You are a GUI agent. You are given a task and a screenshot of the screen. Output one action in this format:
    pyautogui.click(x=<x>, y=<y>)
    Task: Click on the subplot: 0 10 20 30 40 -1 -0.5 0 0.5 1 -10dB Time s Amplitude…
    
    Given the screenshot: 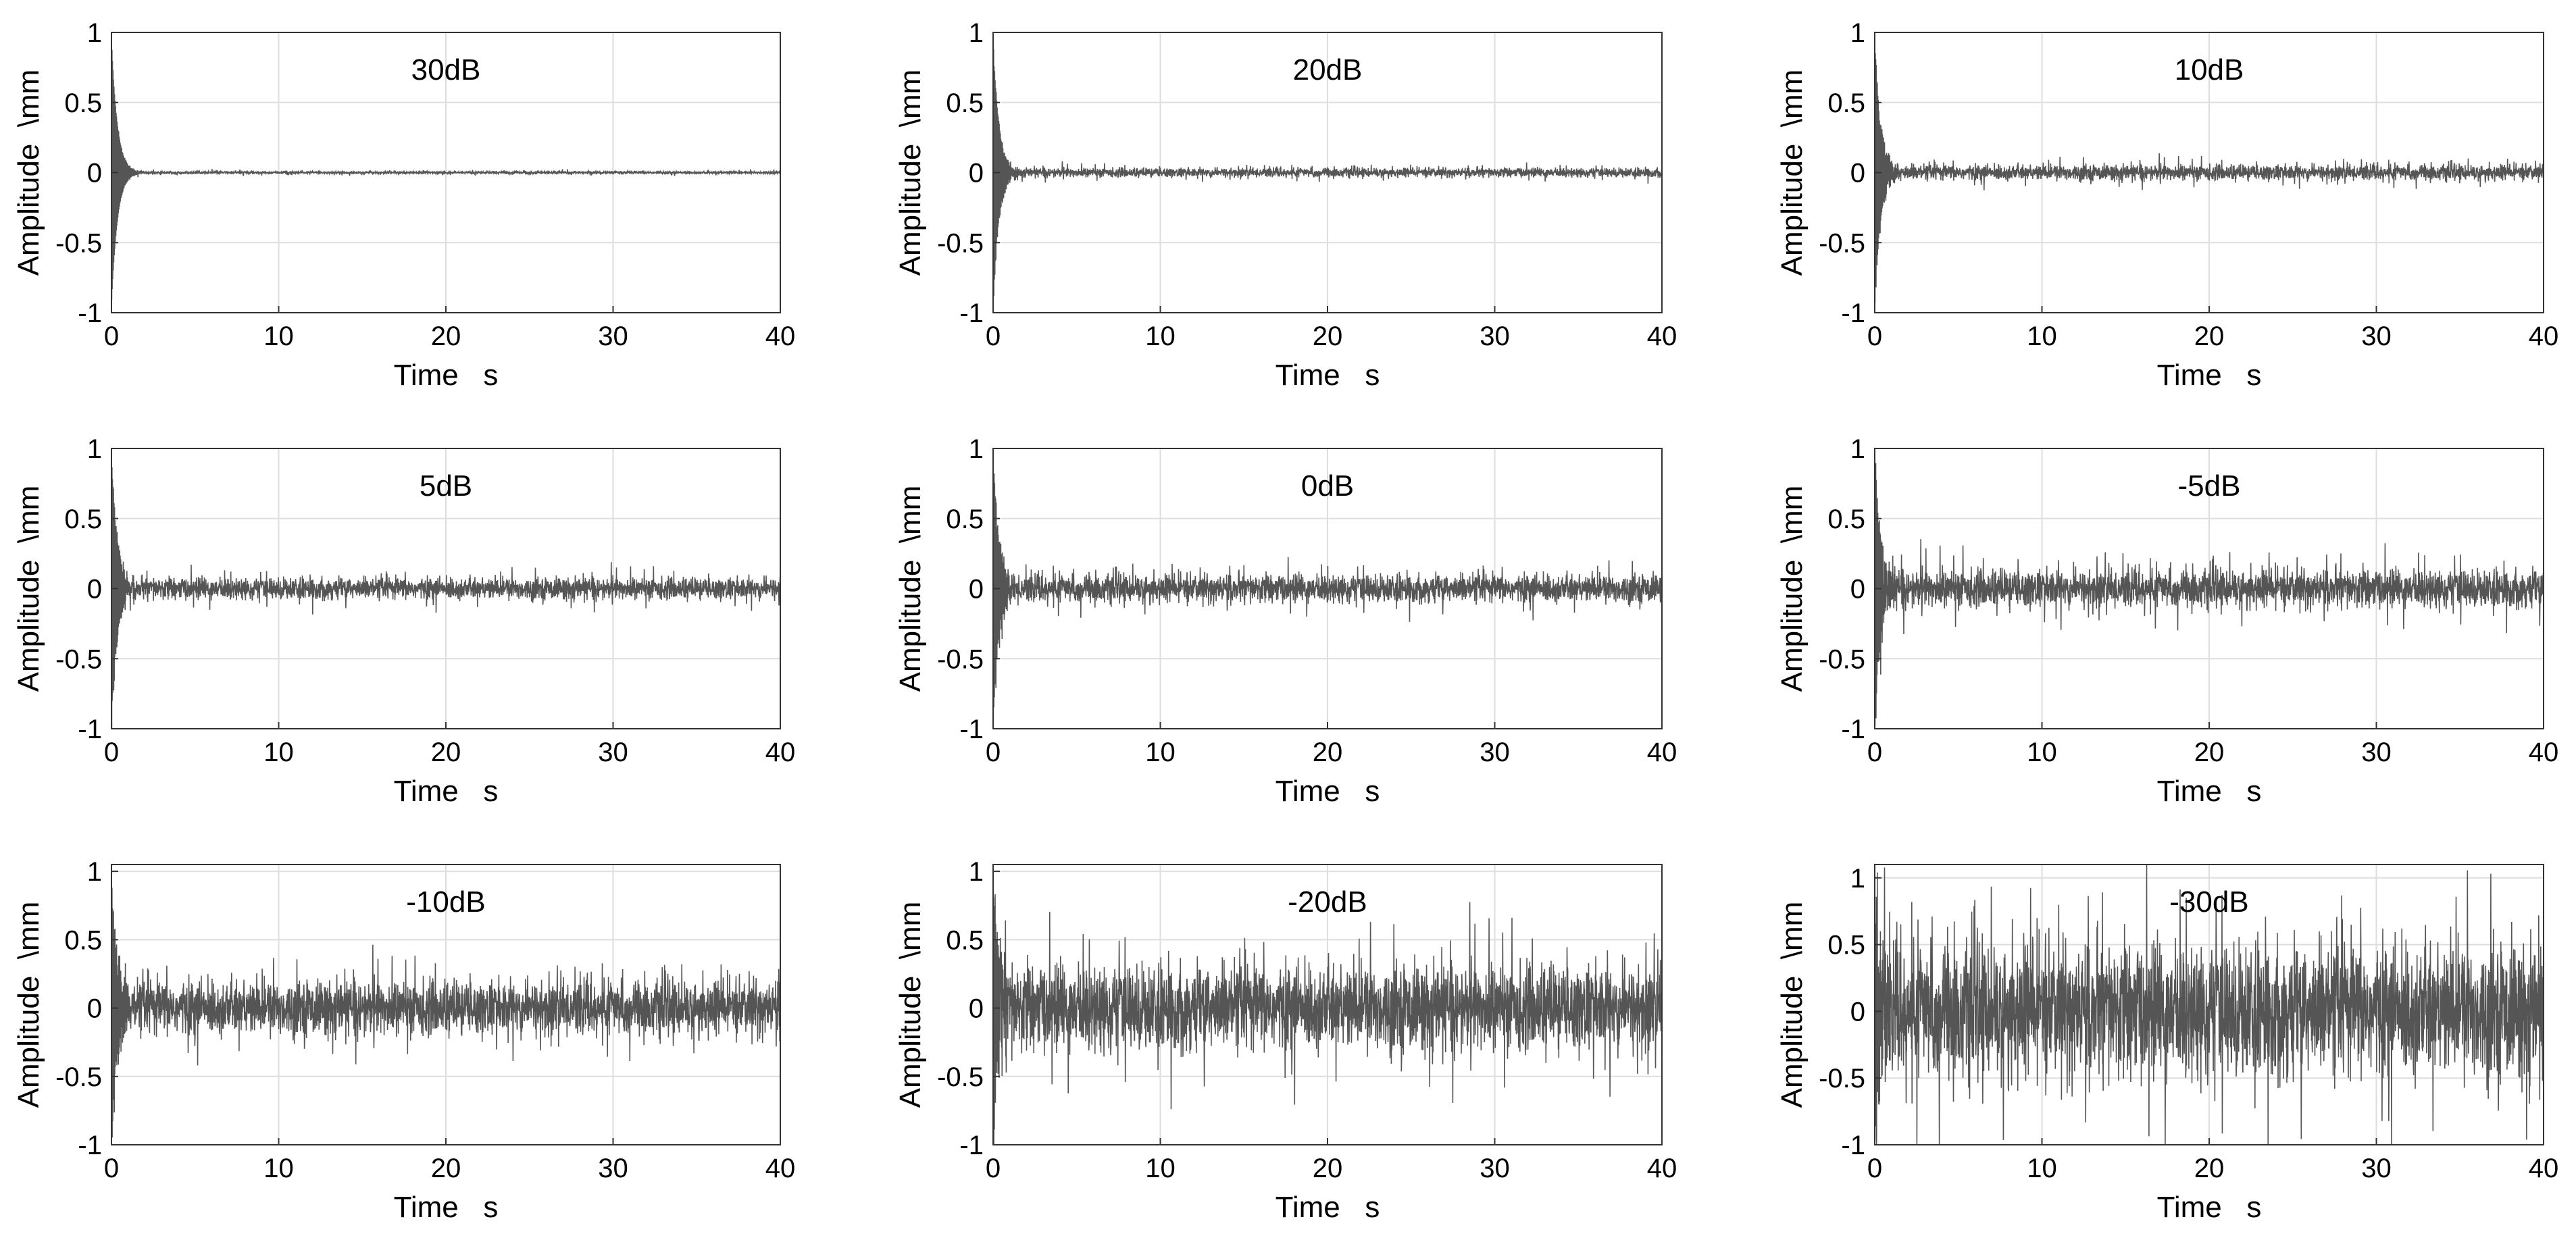 What is the action you would take?
    pyautogui.click(x=403, y=1040)
    